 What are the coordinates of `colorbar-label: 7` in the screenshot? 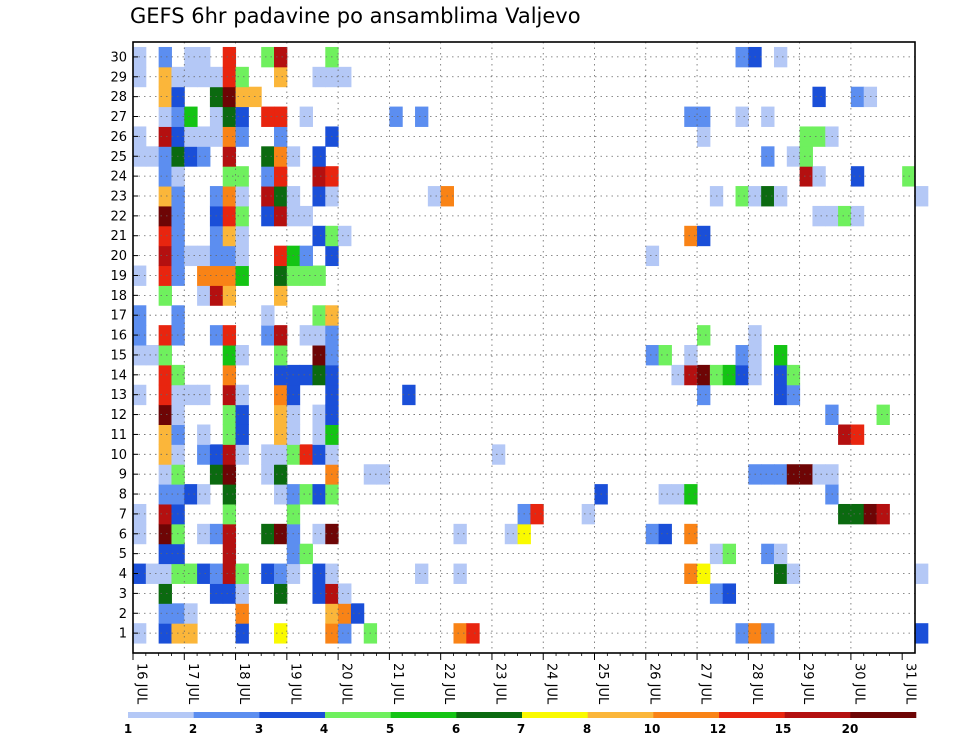 It's located at (521, 729).